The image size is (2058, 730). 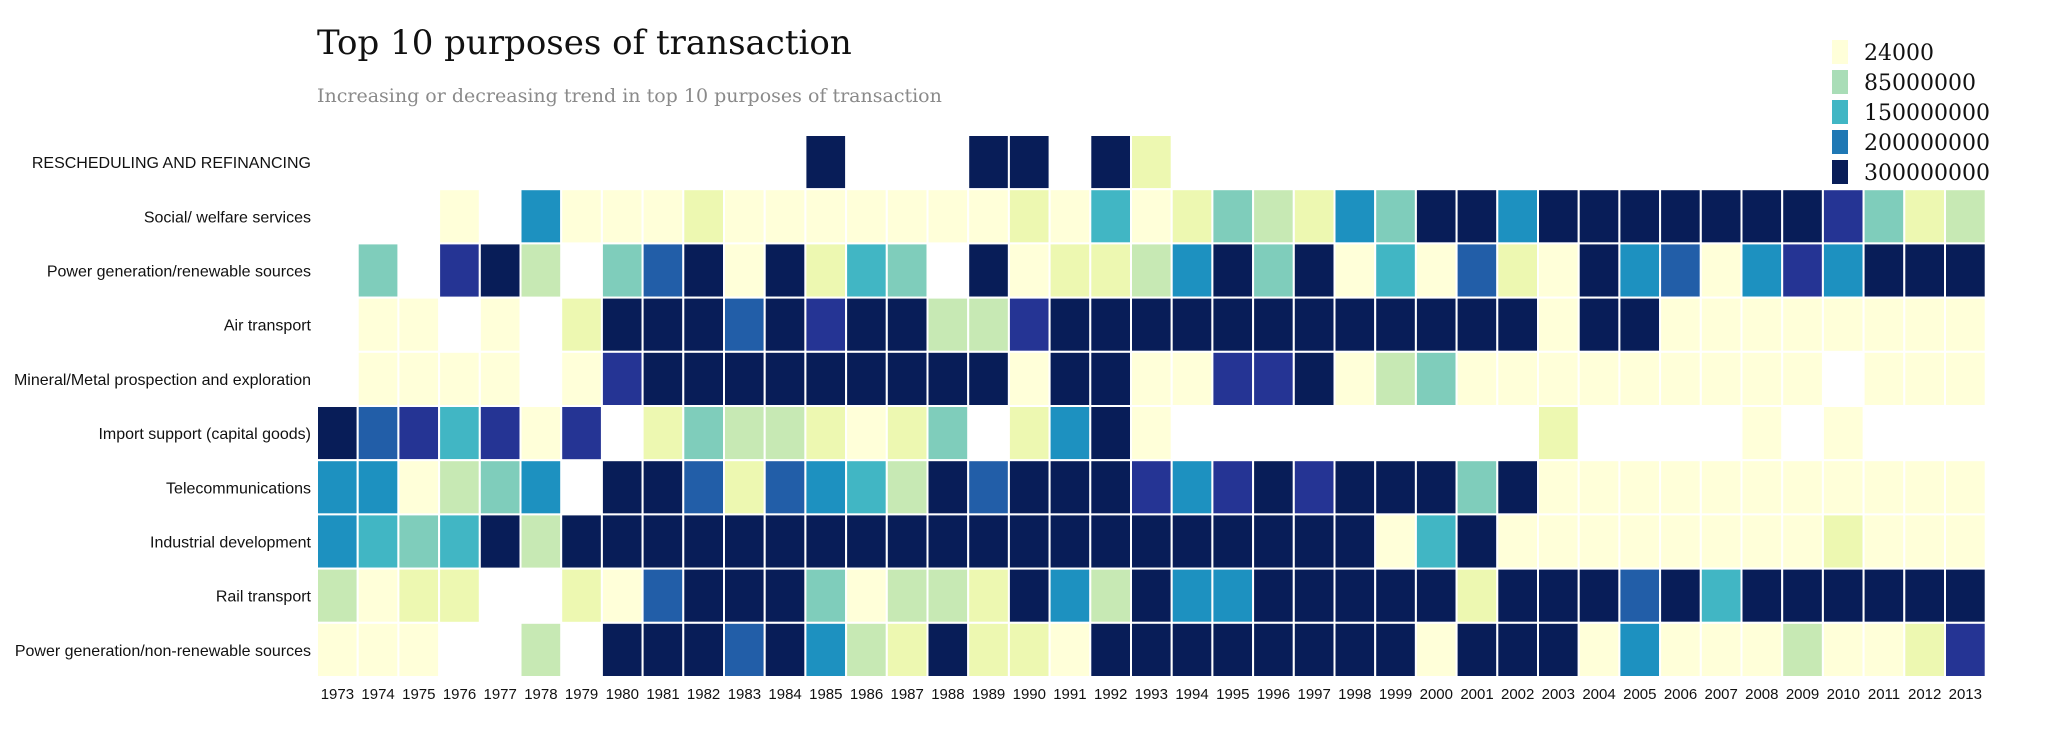 I want to click on y-tick-label: Power generation/non-renewable sources, so click(x=163, y=651).